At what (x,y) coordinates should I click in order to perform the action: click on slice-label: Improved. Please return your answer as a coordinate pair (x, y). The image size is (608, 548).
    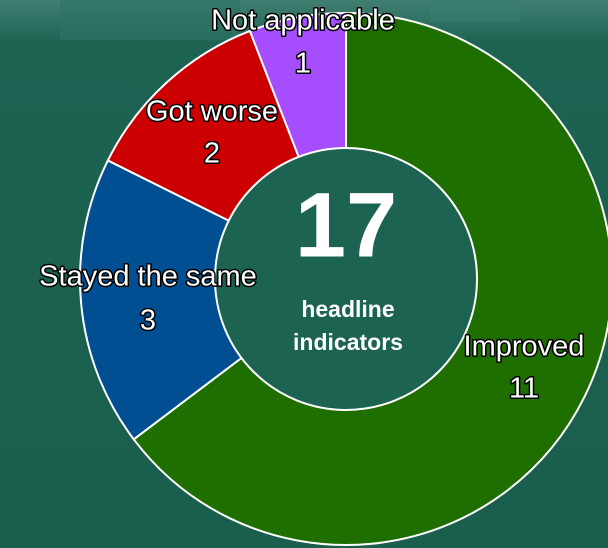
    Looking at the image, I should click on (524, 347).